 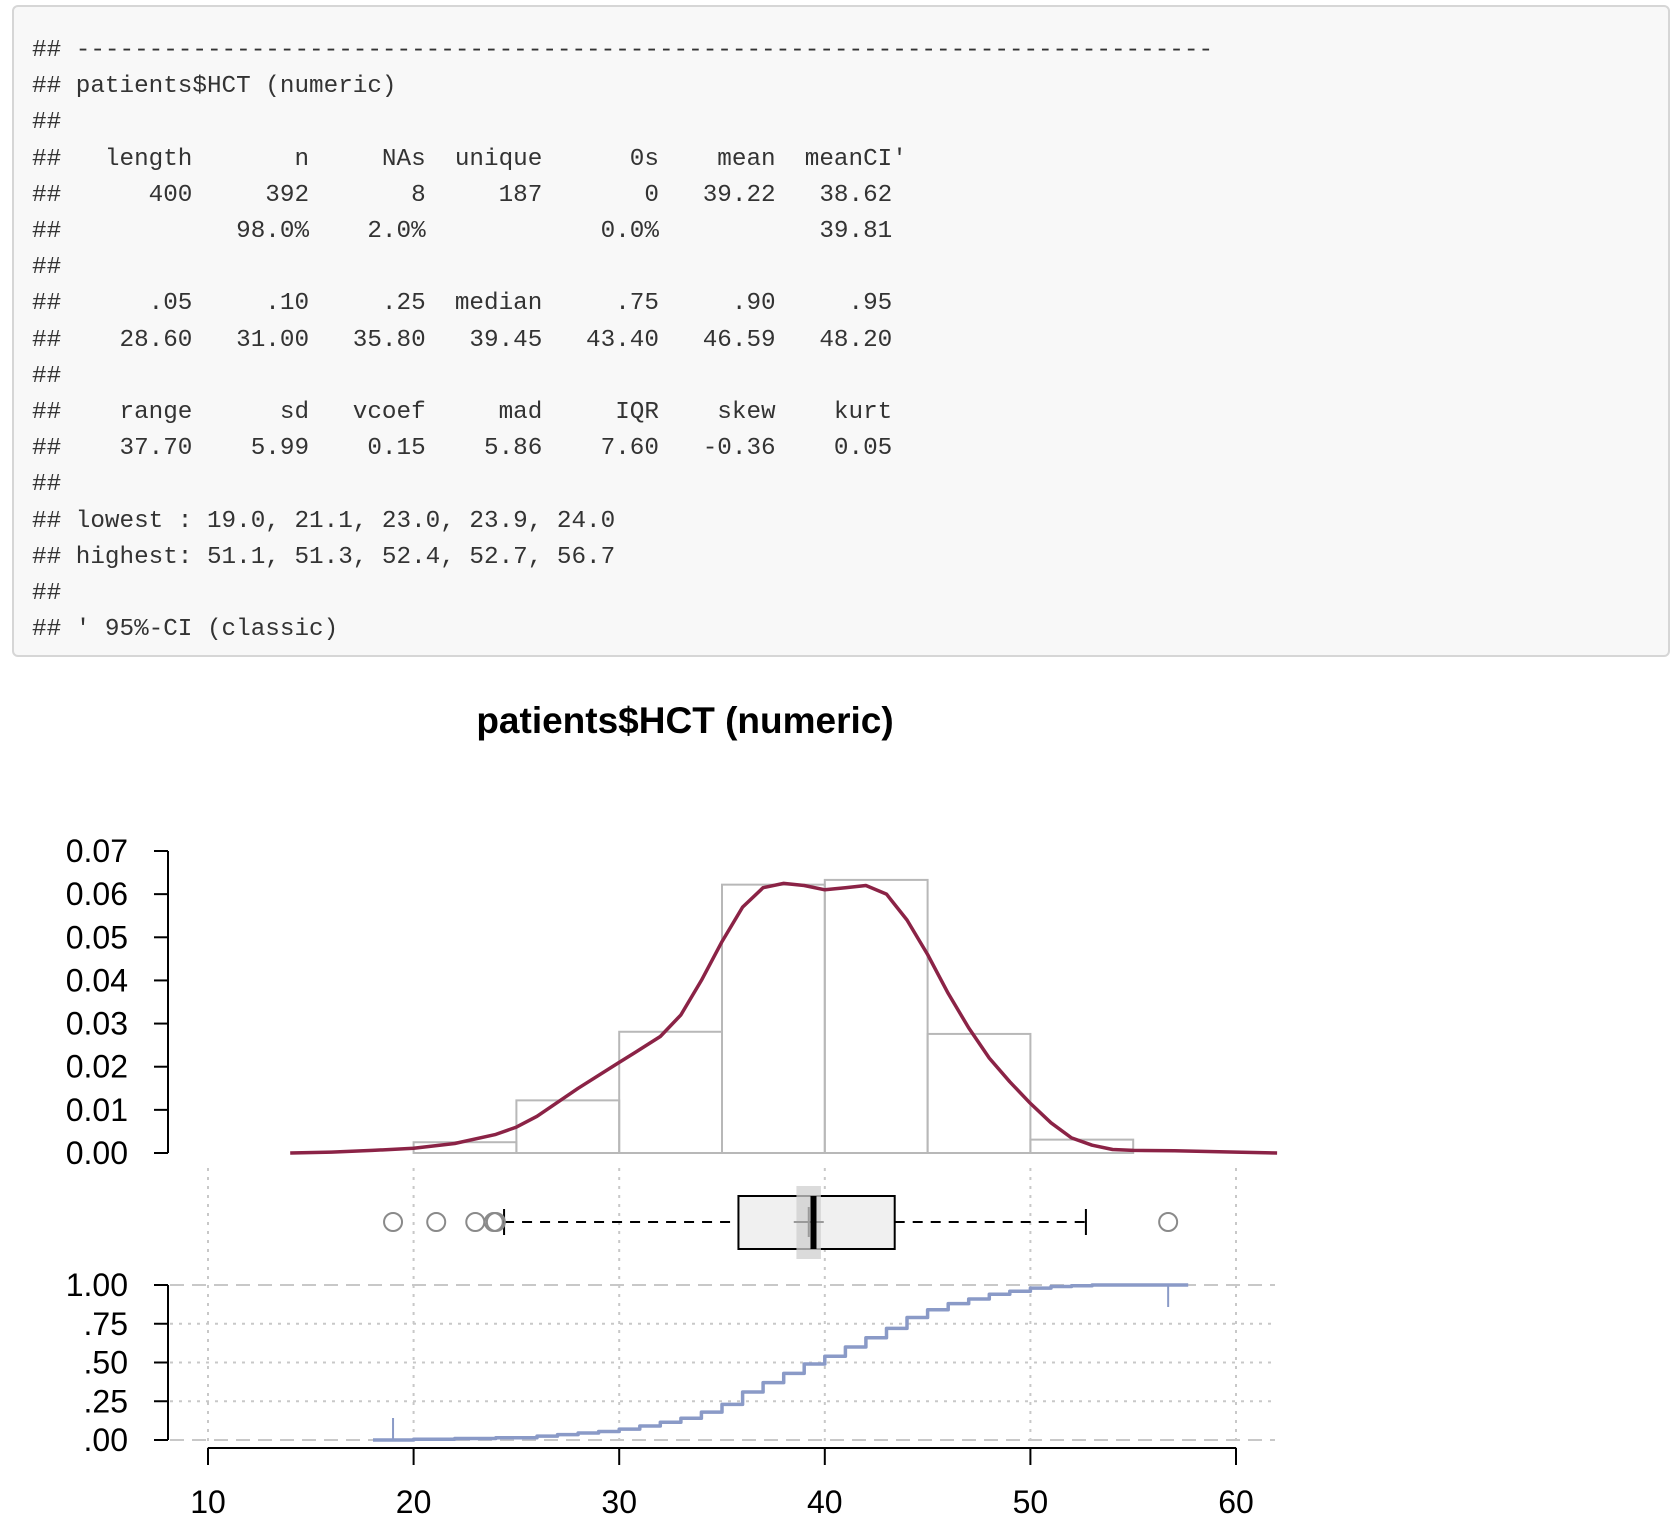 What do you see at coordinates (106, 1401) in the screenshot?
I see `ecdf-tick-label: .25` at bounding box center [106, 1401].